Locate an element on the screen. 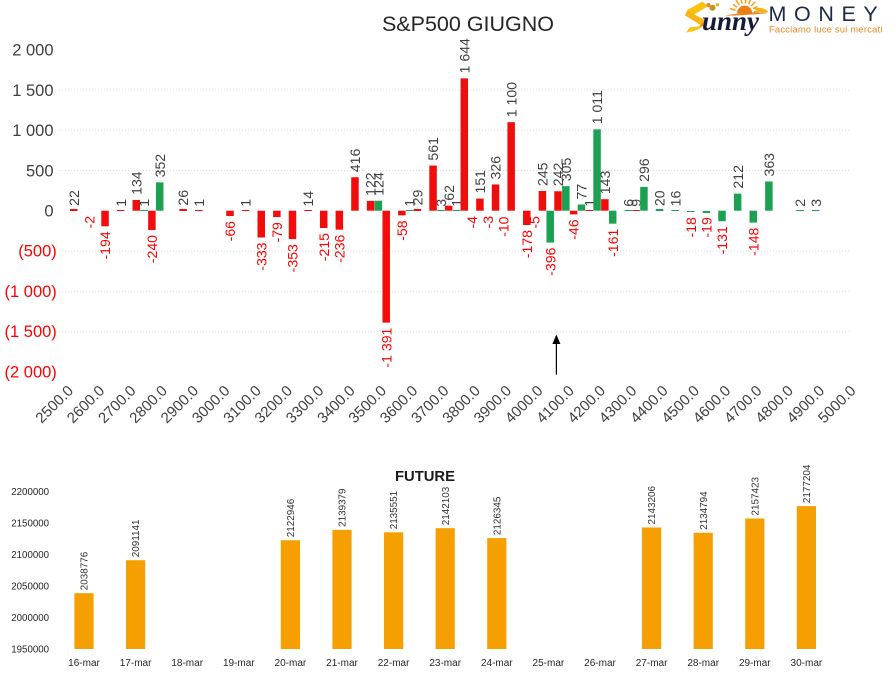 The width and height of the screenshot is (894, 694). svg-text: 2038776 is located at coordinates (85, 570).